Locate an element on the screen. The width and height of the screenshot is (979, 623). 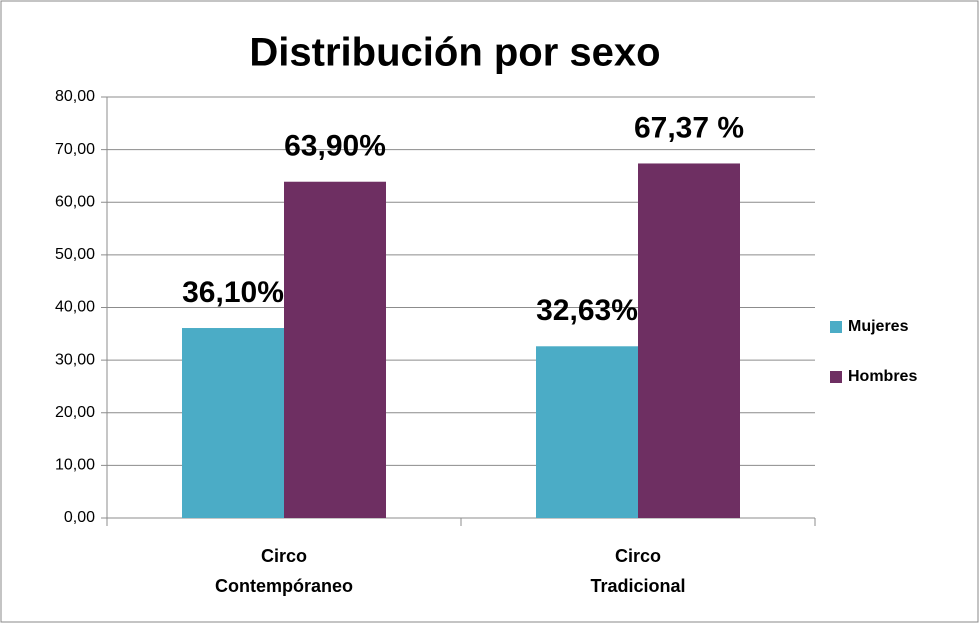
y-tick-label: 60,00 is located at coordinates (75, 201).